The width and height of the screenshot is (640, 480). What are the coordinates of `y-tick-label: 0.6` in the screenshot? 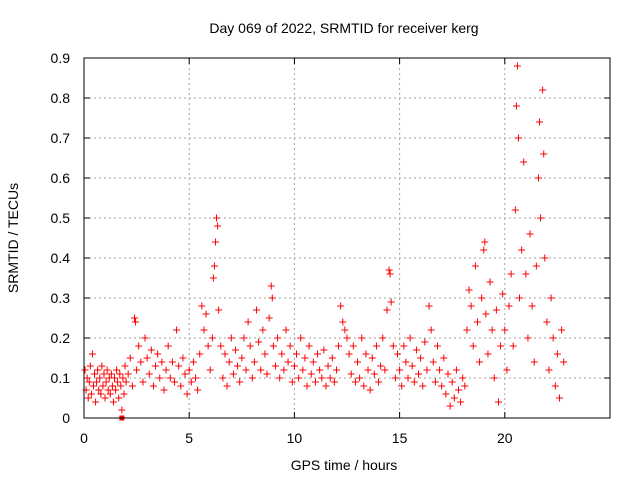 It's located at (61, 178).